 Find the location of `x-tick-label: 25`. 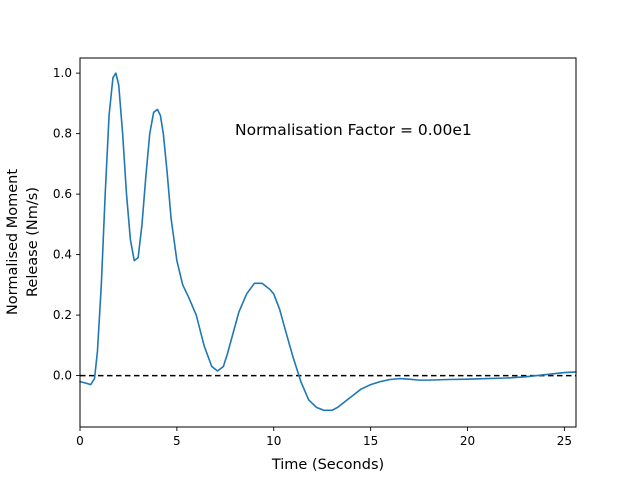

x-tick-label: 25 is located at coordinates (564, 441).